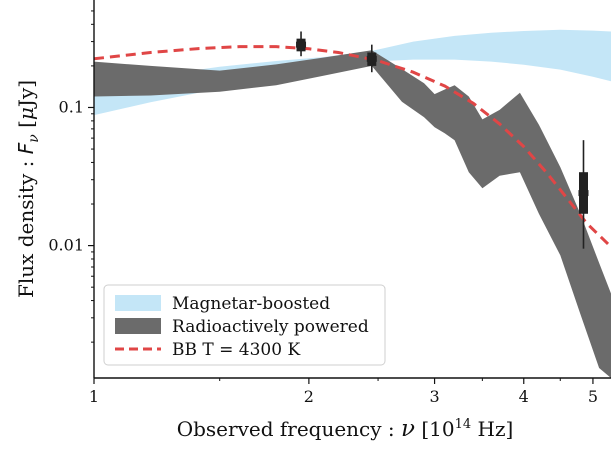 The height and width of the screenshot is (449, 611). I want to click on x-tick-label: 5, so click(593, 396).